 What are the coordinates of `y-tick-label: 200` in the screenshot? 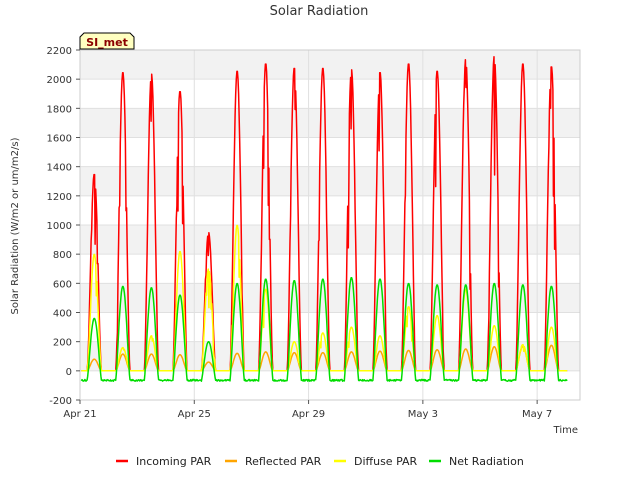 It's located at (62, 343).